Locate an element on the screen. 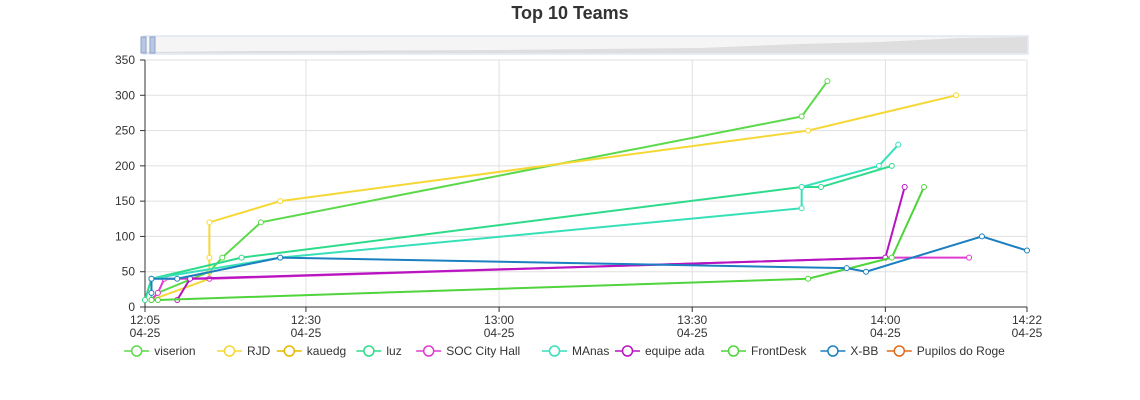  legend-label: luz is located at coordinates (393, 351).